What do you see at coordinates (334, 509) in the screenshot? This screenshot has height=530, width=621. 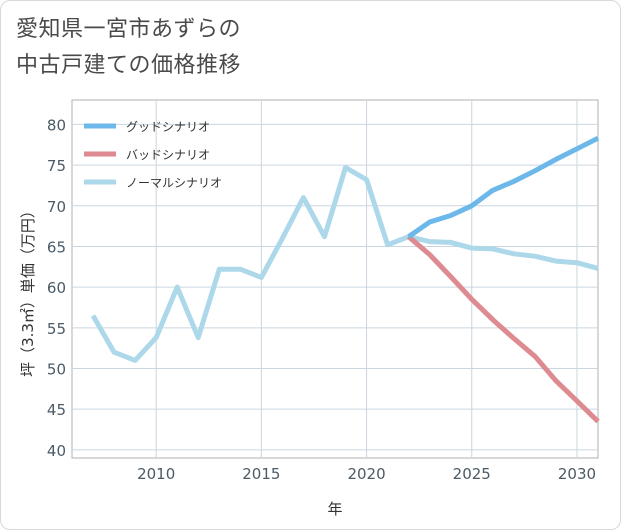 I see `x-axis-label: 年` at bounding box center [334, 509].